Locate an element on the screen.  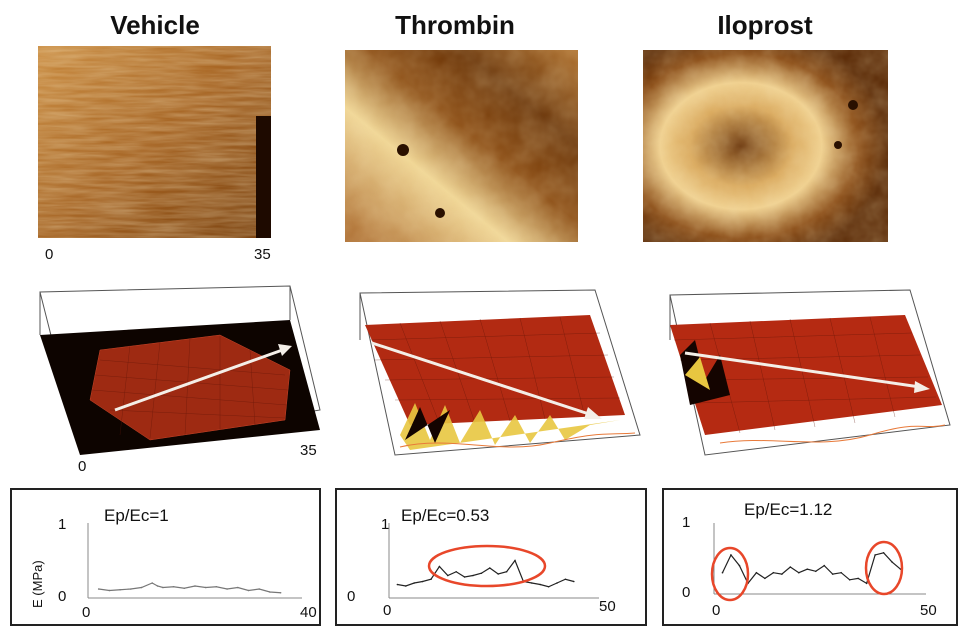
title-thrombin: Thrombin is located at coordinates (455, 25).